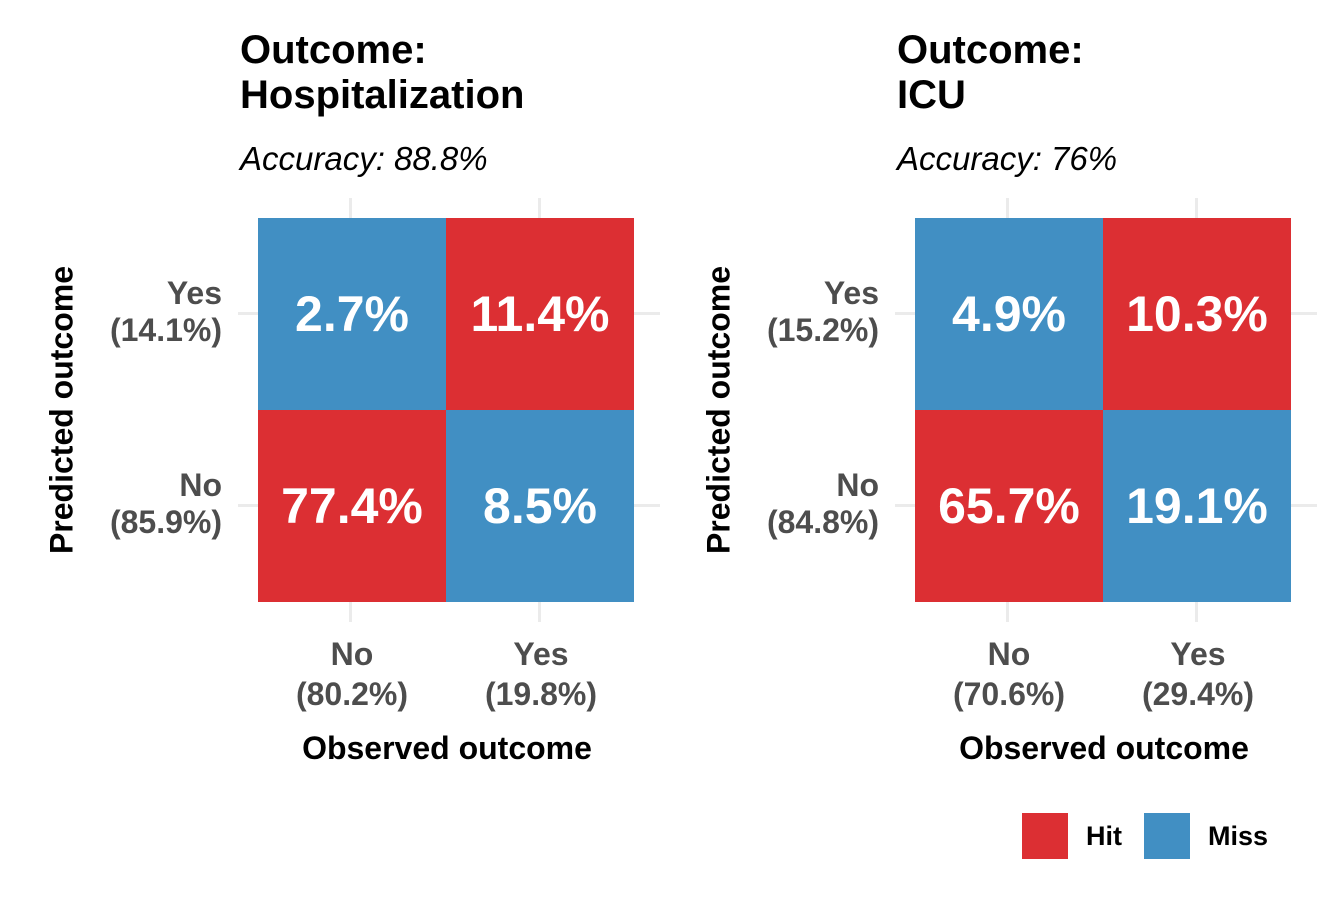 The image size is (1344, 912). I want to click on heatmap-cell: 8.5%, so click(540, 506).